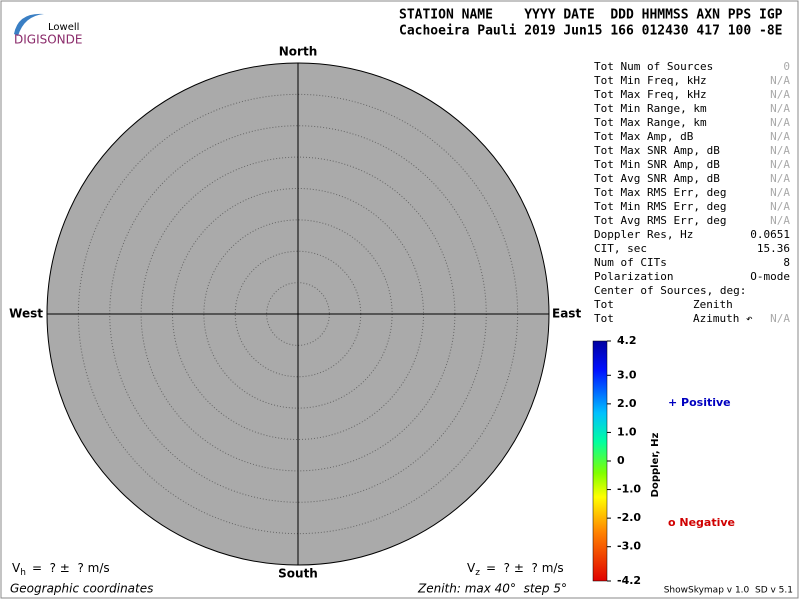  Describe the element at coordinates (657, 150) in the screenshot. I see `stat-label: Tot Max SNR Amp, dB` at that location.